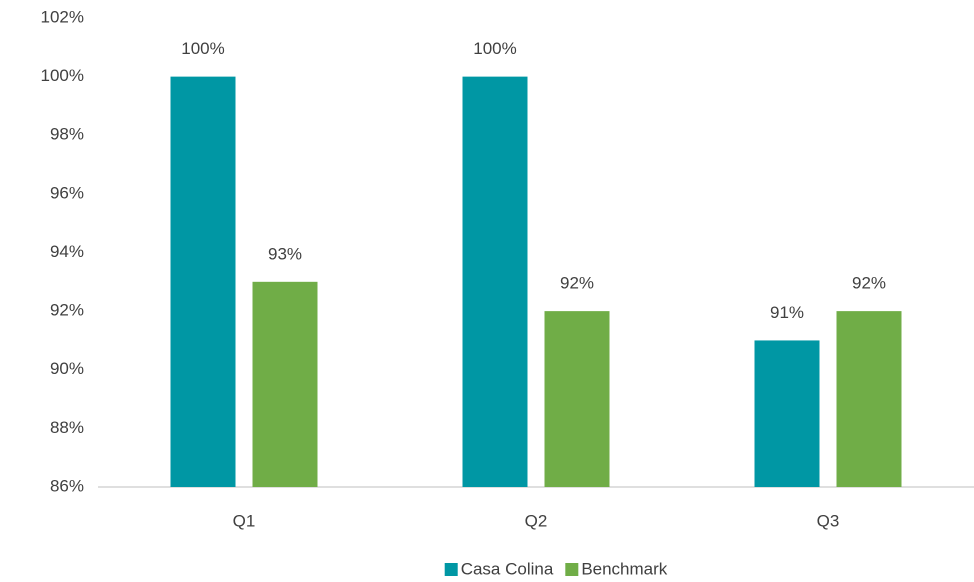  What do you see at coordinates (67, 251) in the screenshot?
I see `y-tick-label: 94%` at bounding box center [67, 251].